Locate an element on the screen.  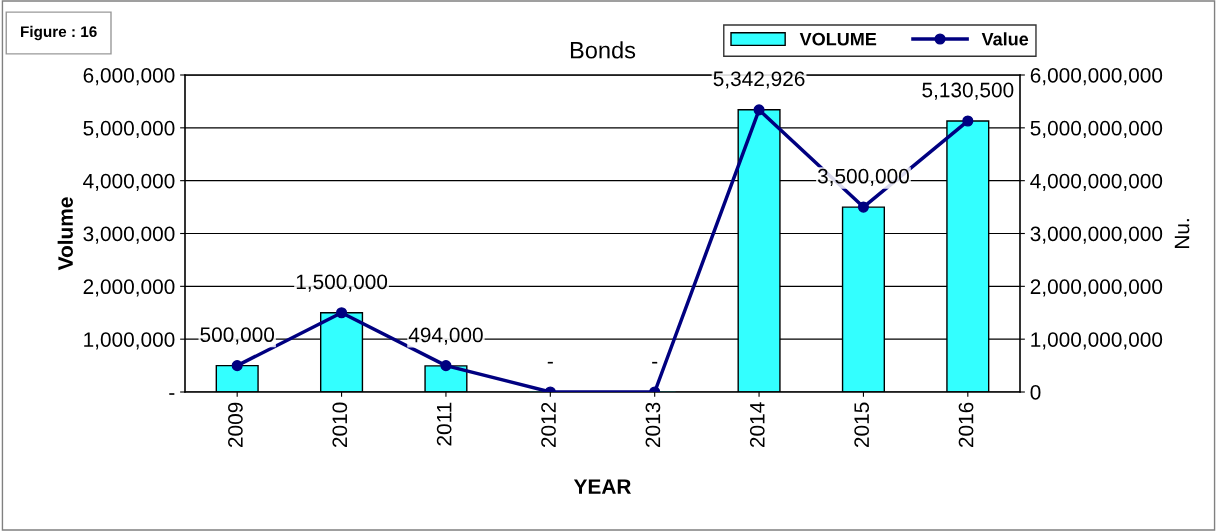
data-label: 3,500,000 is located at coordinates (863, 177).